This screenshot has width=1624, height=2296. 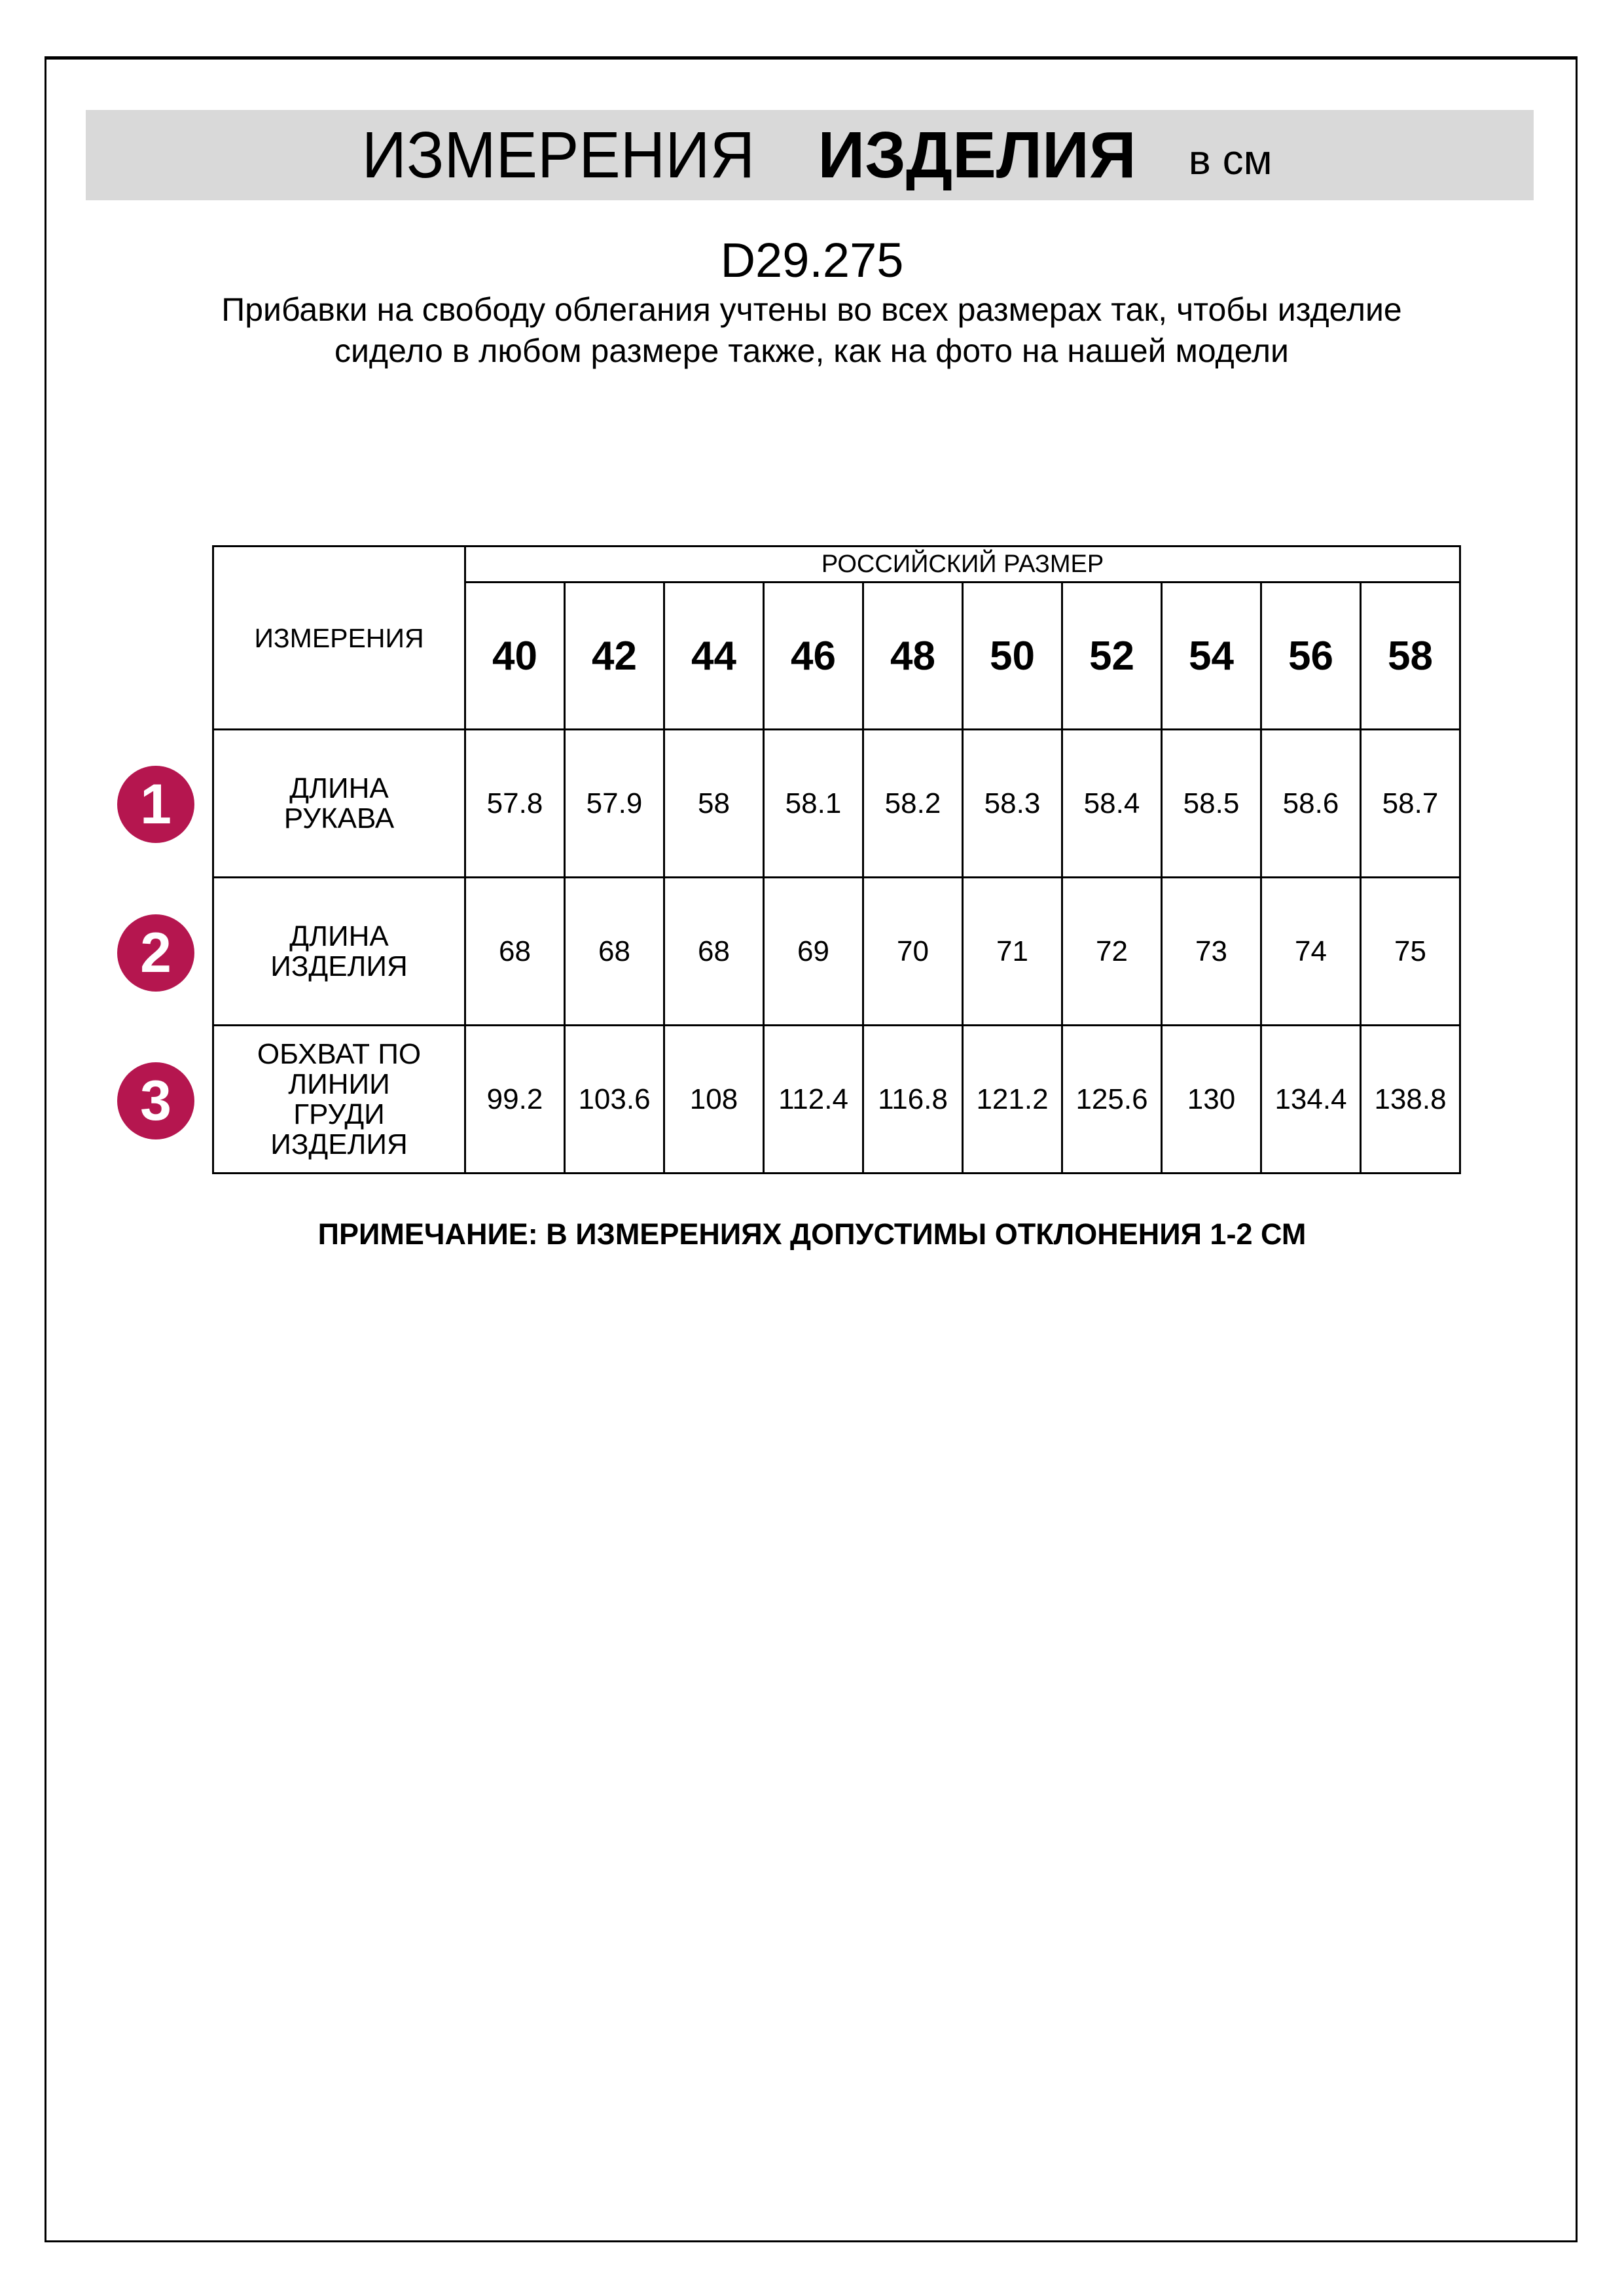 I want to click on measure-value: 70, so click(x=913, y=951).